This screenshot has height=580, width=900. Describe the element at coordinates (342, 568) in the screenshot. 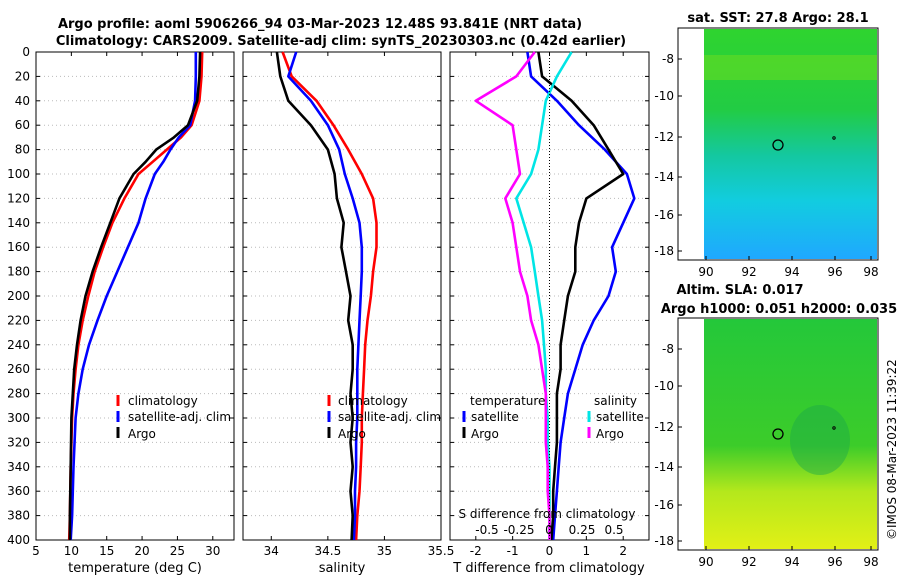

I see `salinity-xlabel: salinity` at that location.